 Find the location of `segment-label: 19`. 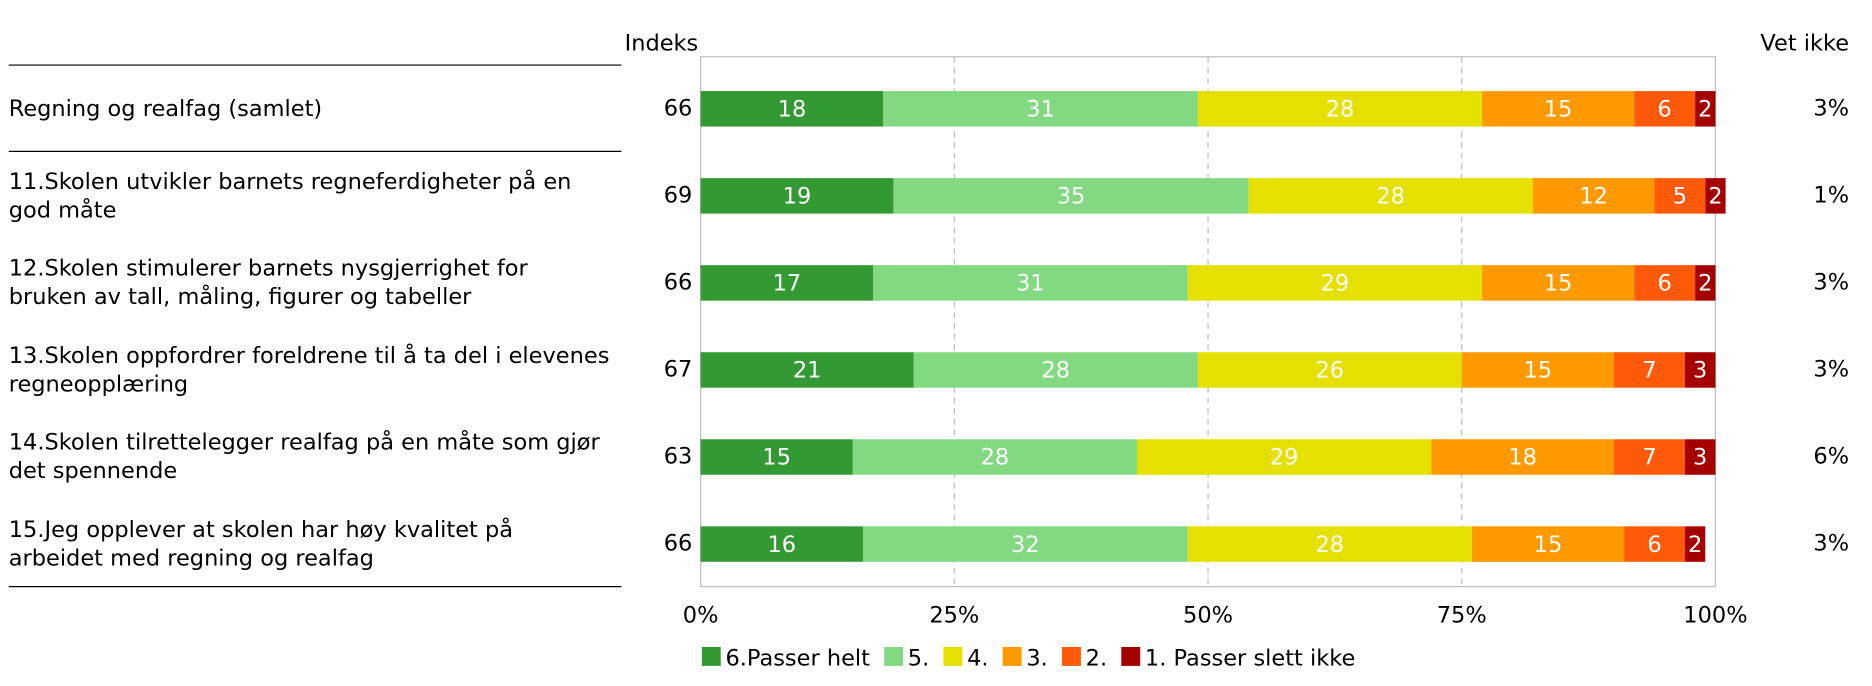

segment-label: 19 is located at coordinates (797, 197).